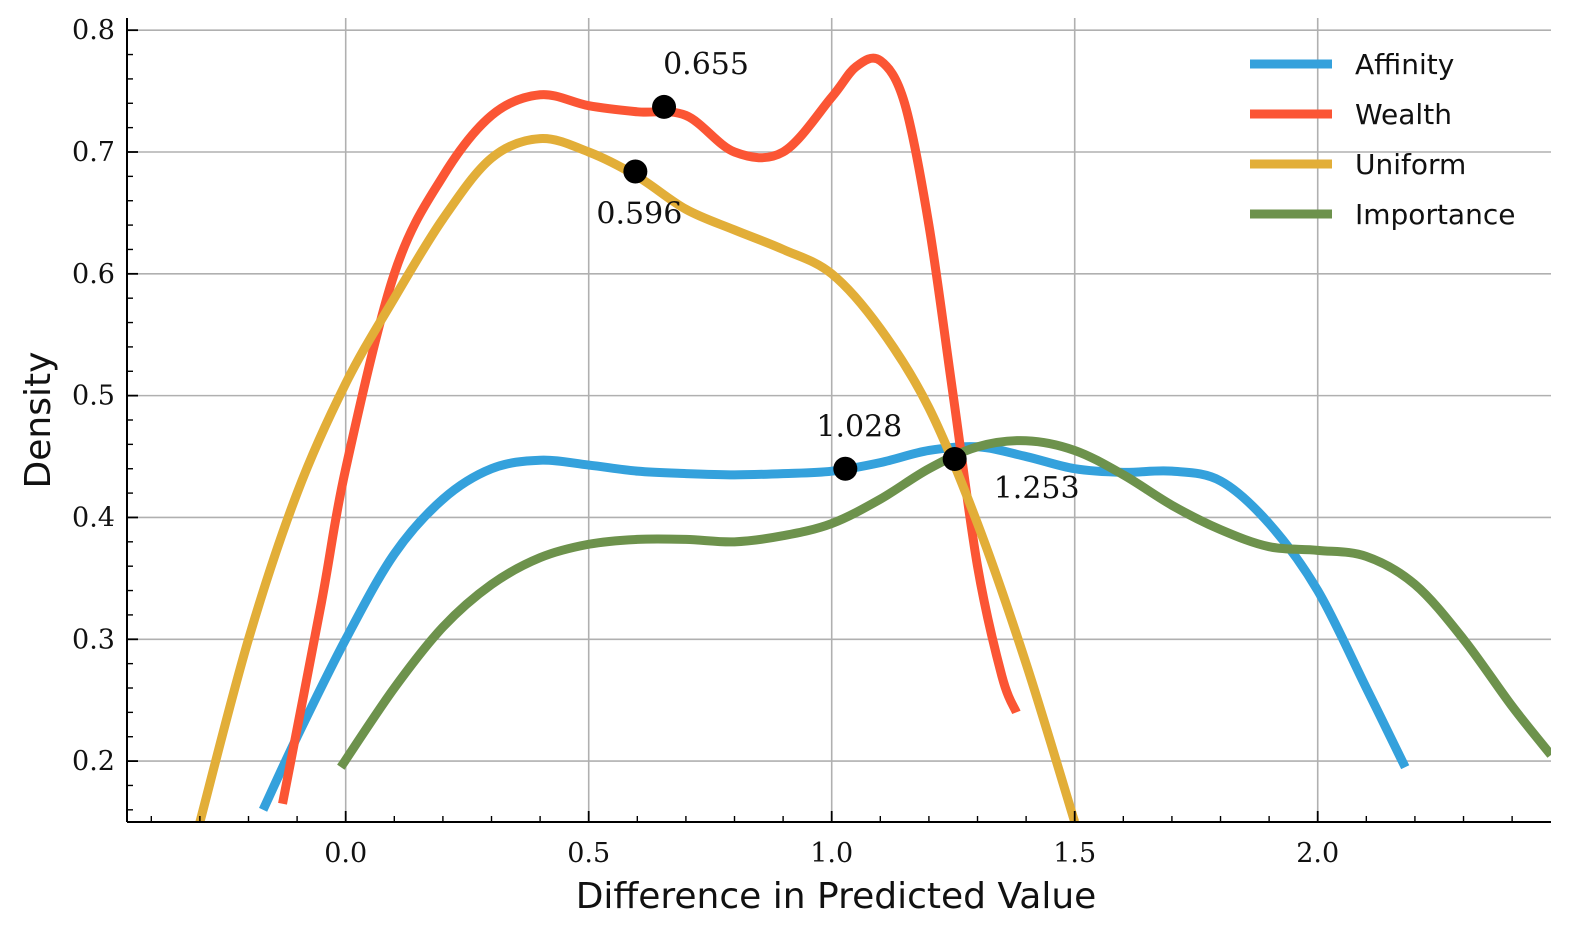  What do you see at coordinates (93, 517) in the screenshot?
I see `y-tick-label: 0.4` at bounding box center [93, 517].